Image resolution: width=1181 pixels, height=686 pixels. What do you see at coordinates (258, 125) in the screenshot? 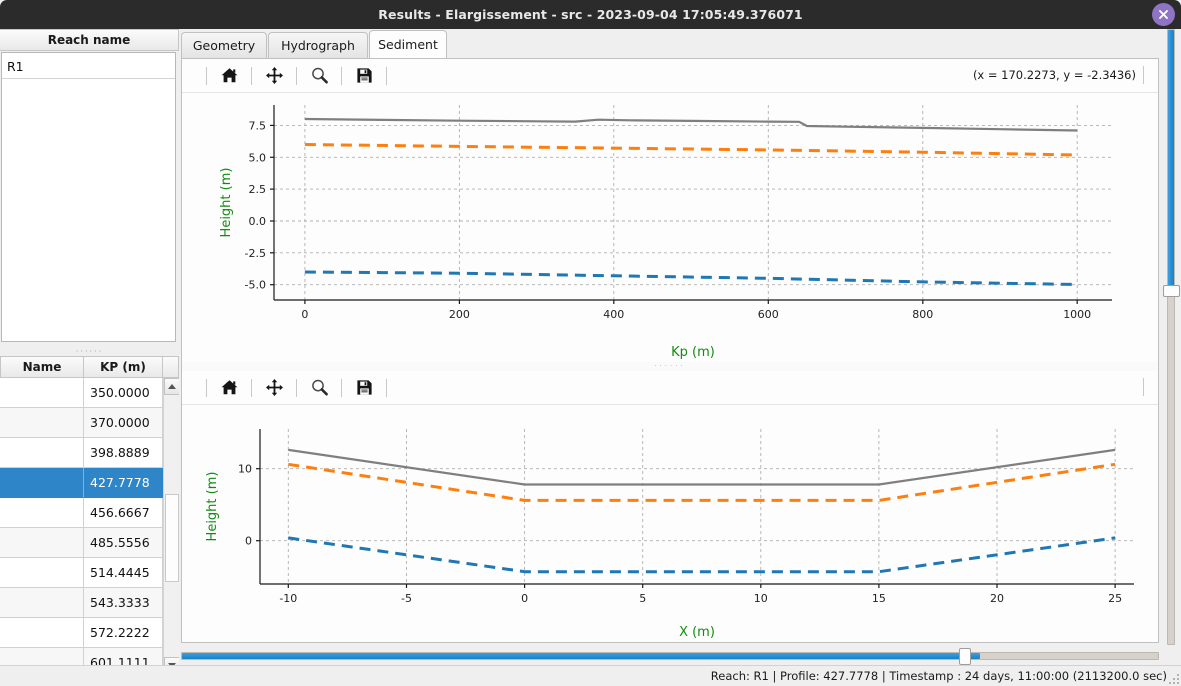
I see `y-tick-label: 7.5` at bounding box center [258, 125].